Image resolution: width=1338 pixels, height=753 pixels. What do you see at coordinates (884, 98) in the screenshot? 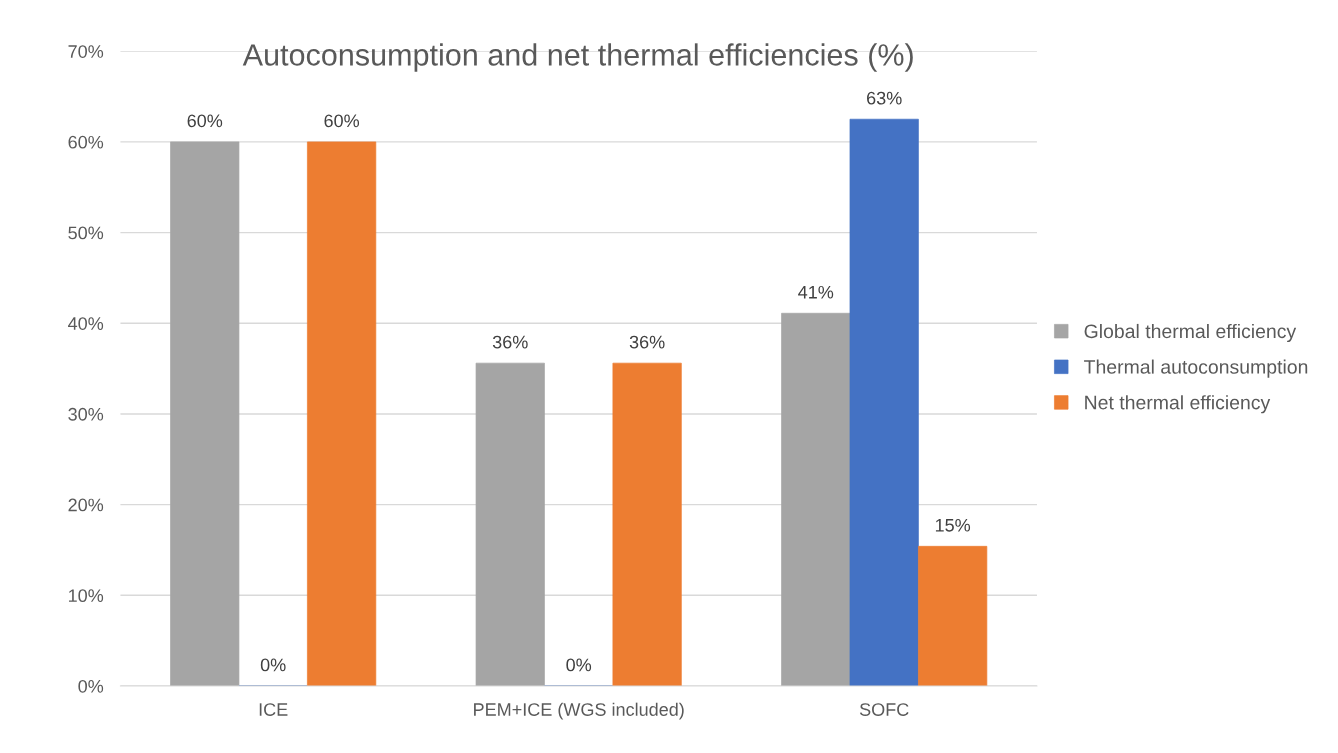
I see `data-label: 63%` at bounding box center [884, 98].